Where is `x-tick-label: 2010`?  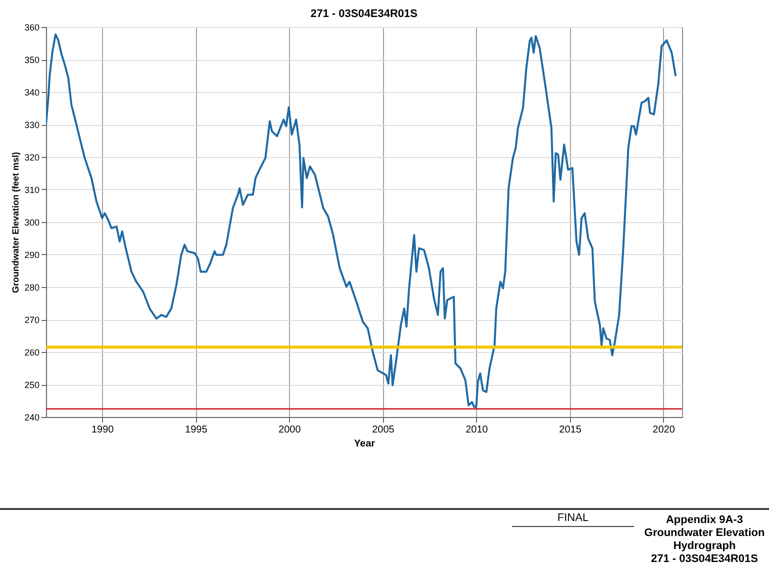
x-tick-label: 2010 is located at coordinates (477, 430).